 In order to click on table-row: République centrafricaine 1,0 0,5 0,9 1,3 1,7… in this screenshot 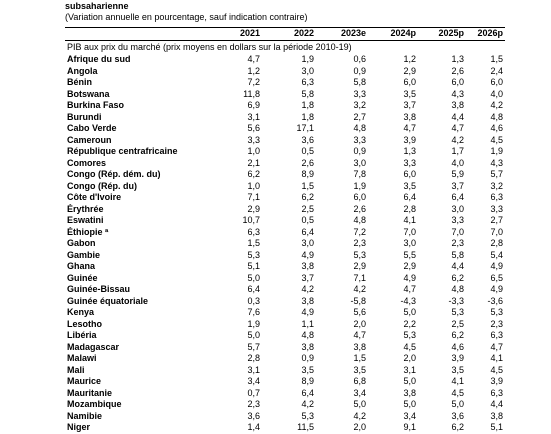, I will do `click(285, 152)`.